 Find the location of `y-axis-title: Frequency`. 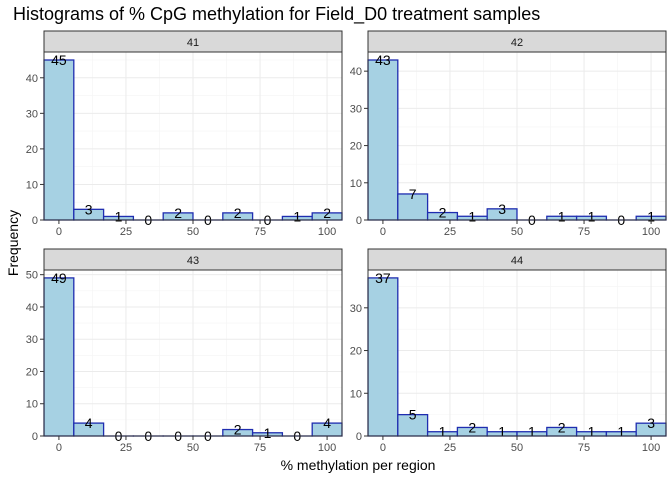

y-axis-title: Frequency is located at coordinates (13, 243).